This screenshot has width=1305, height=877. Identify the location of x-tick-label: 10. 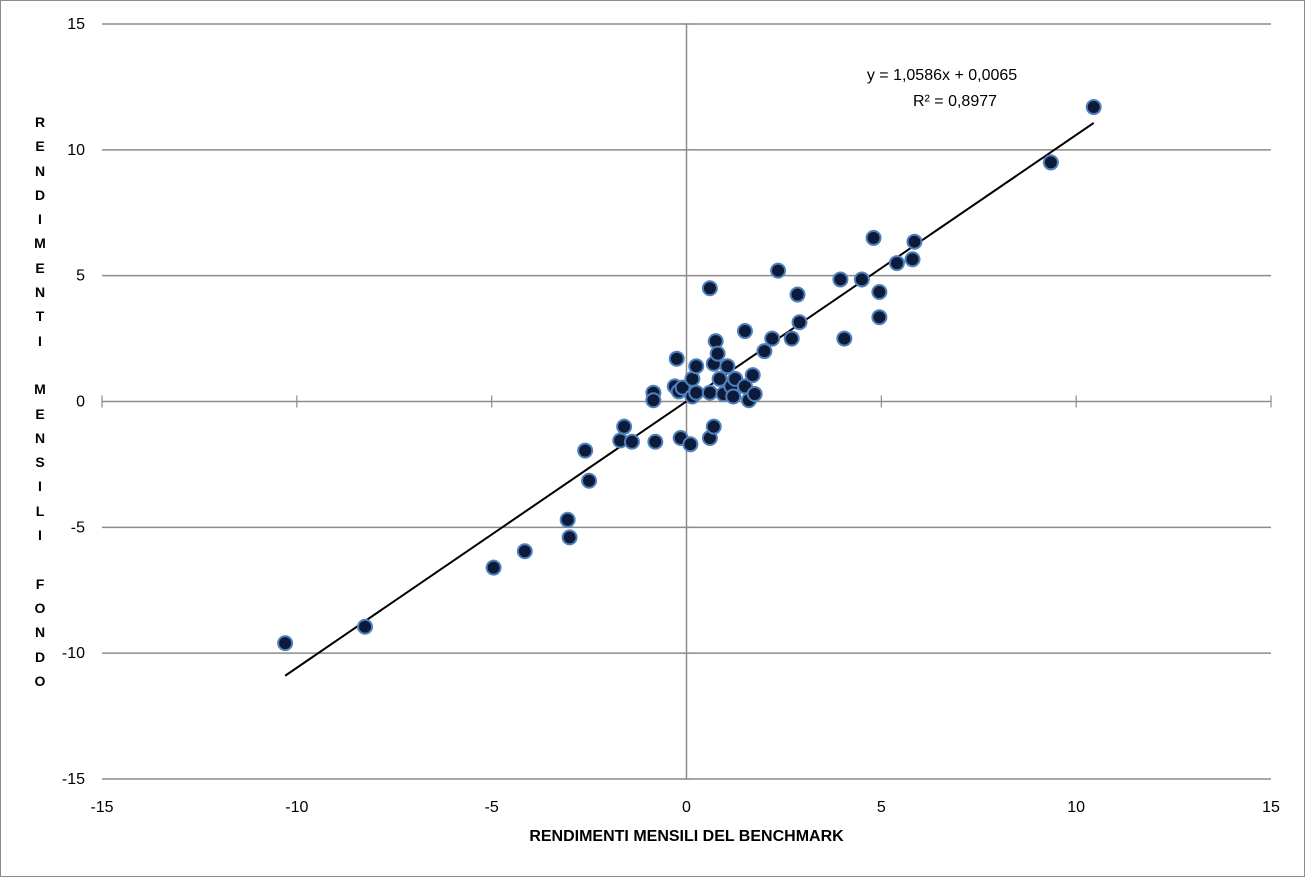
(1076, 807).